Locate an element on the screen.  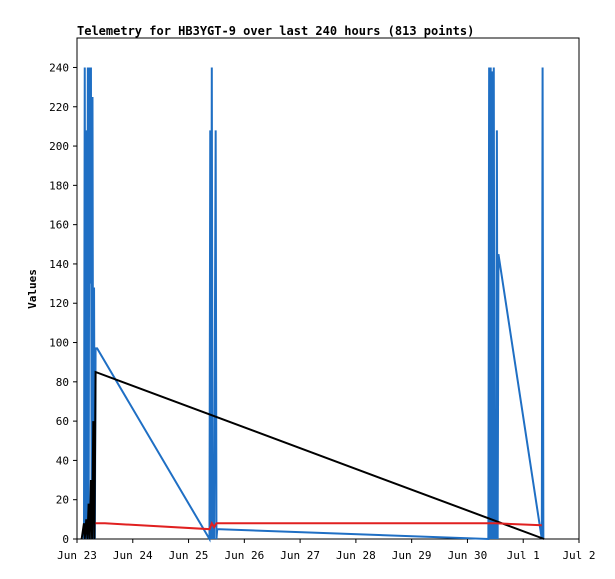
x-tick-label: Jun 24 is located at coordinates (133, 555).